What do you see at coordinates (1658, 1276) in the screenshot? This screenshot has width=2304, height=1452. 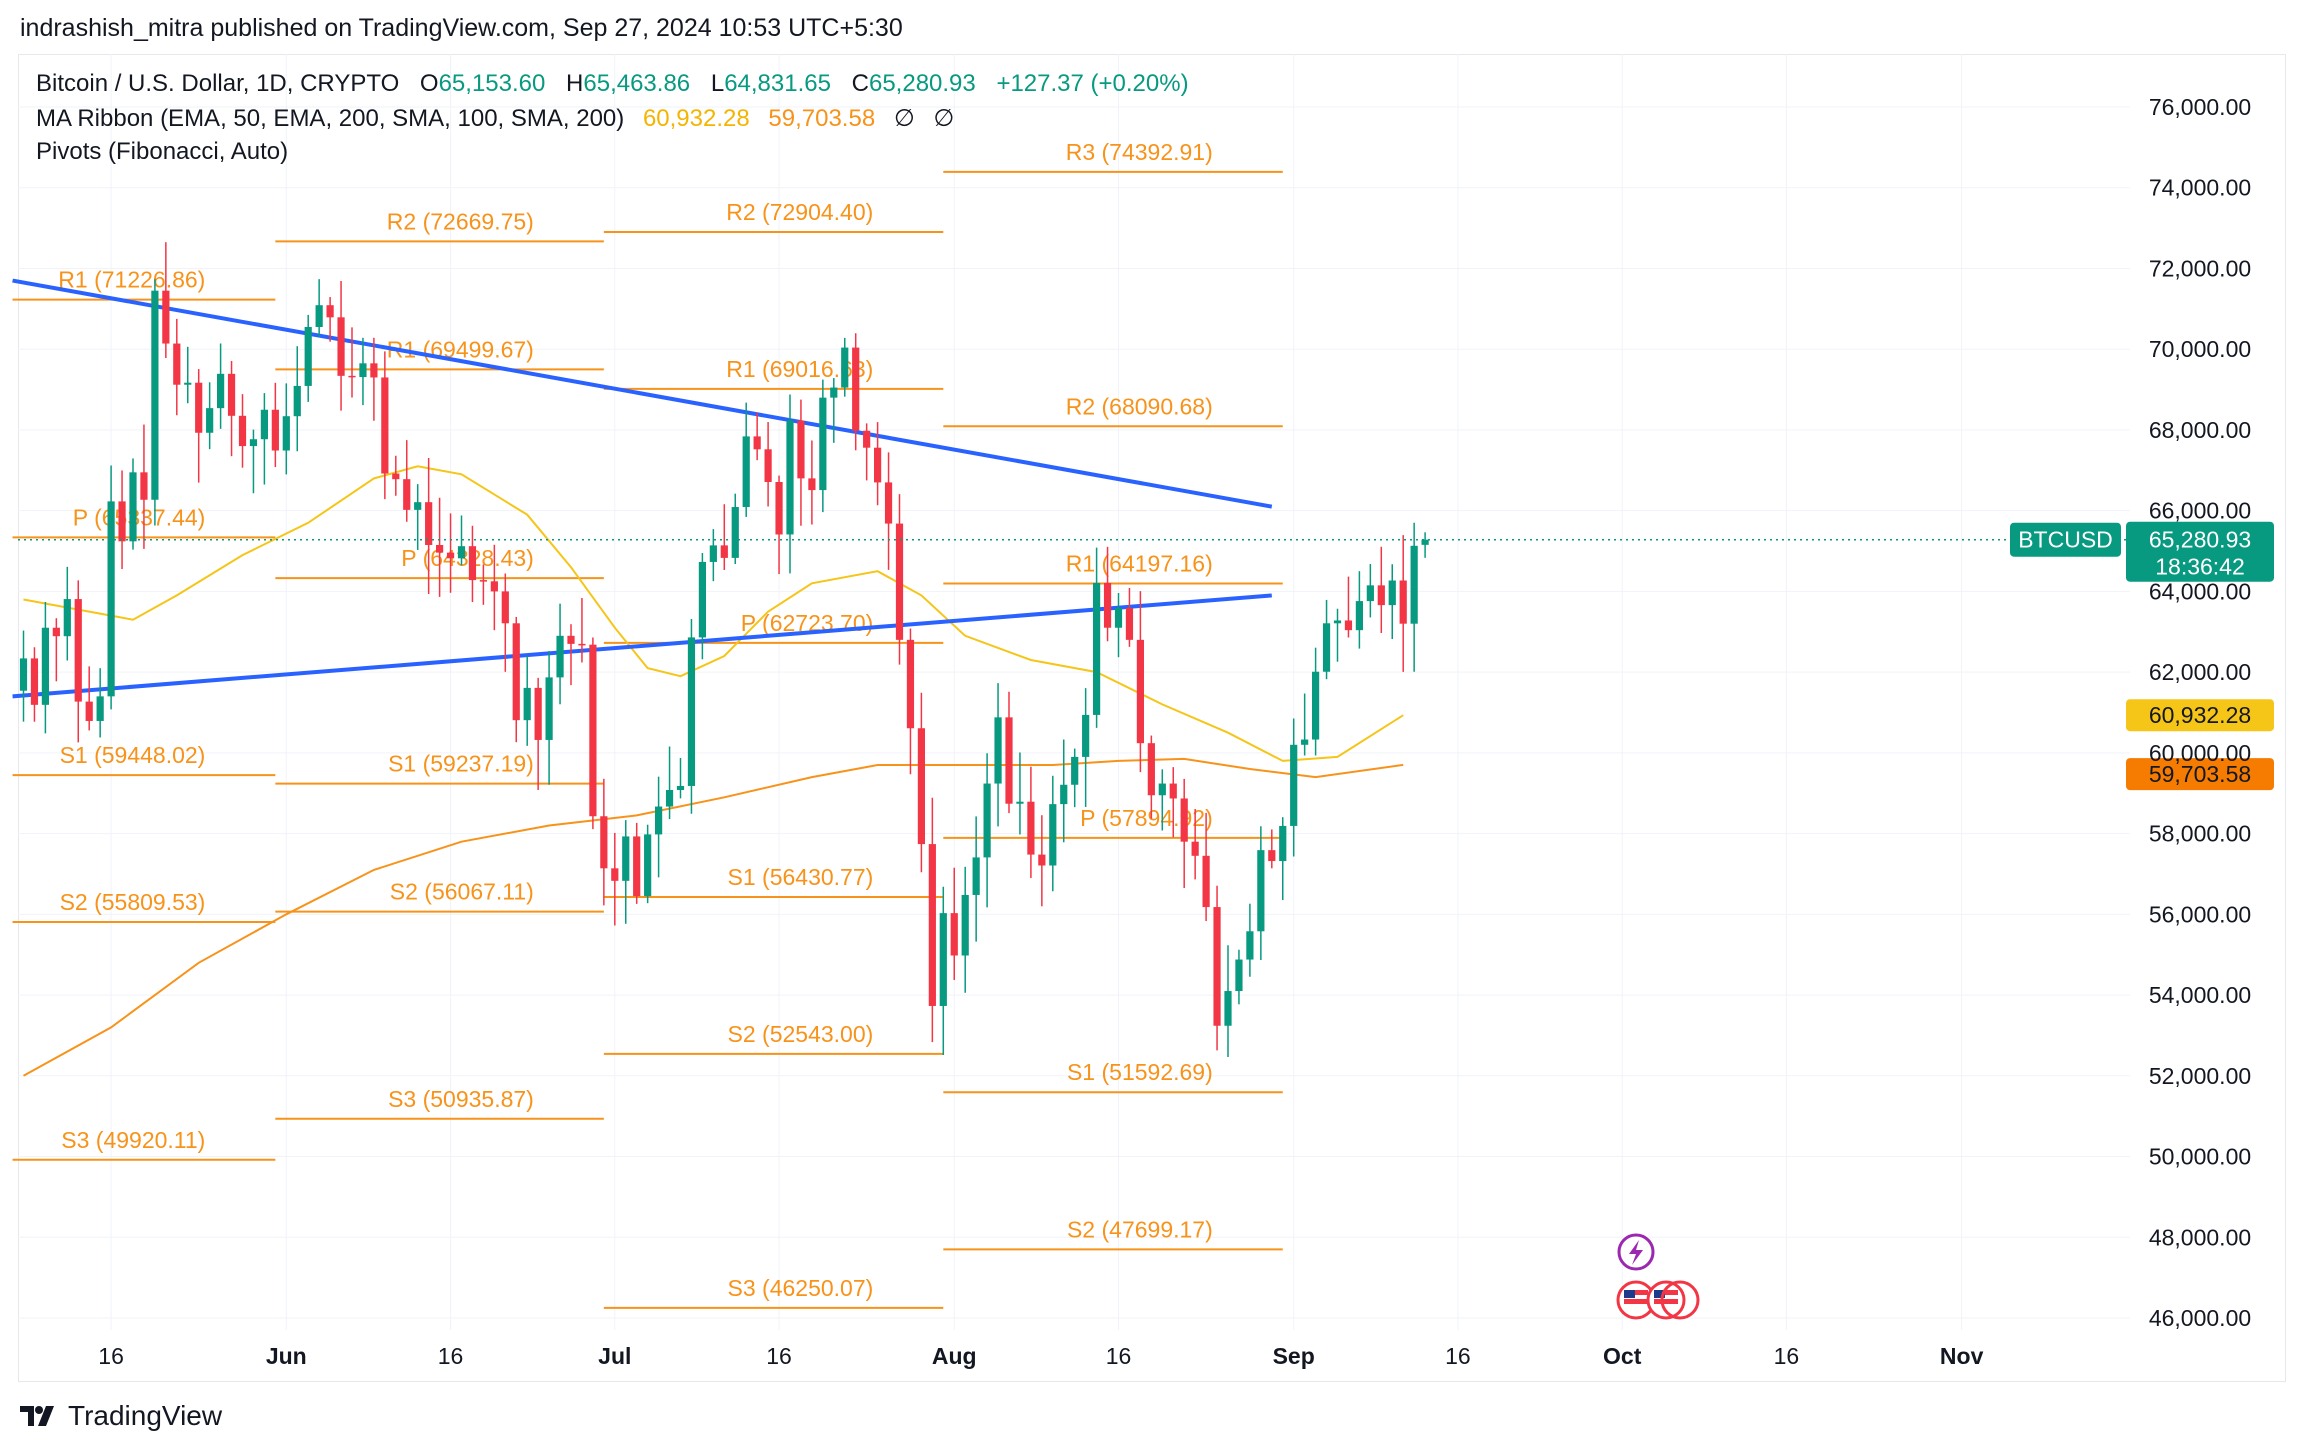 I see `chart-events` at bounding box center [1658, 1276].